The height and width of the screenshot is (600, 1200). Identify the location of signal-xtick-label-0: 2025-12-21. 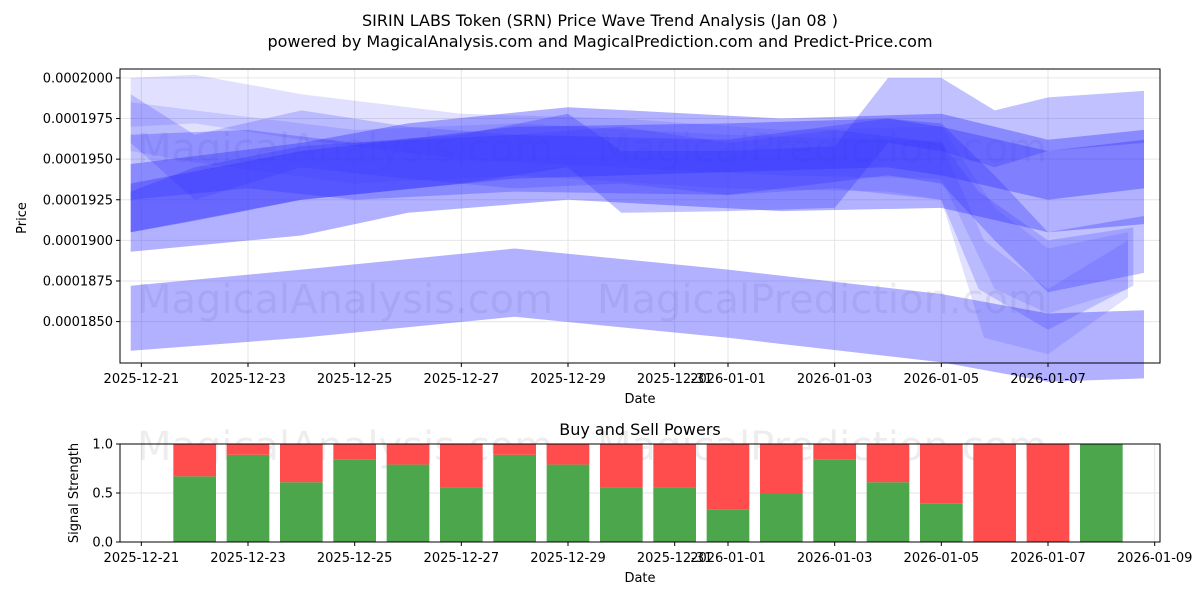
(142, 558).